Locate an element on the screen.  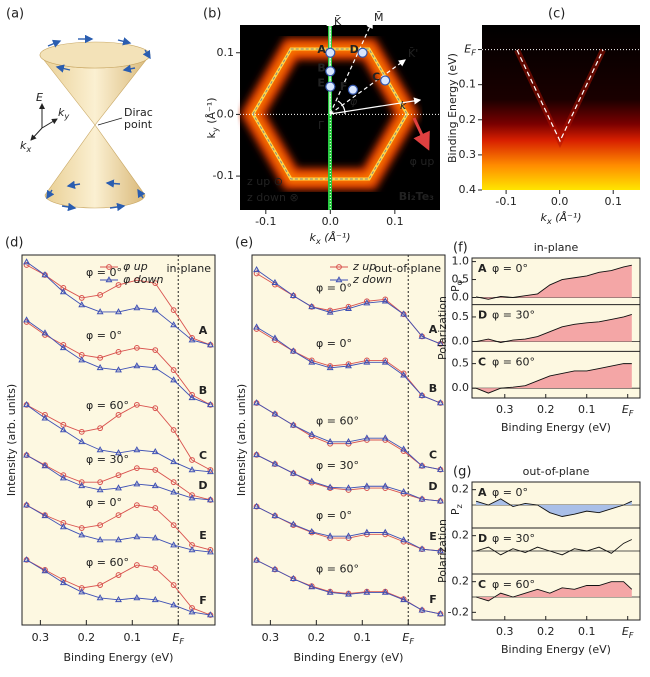
spin-arrows is located at coordinates (98, 123).